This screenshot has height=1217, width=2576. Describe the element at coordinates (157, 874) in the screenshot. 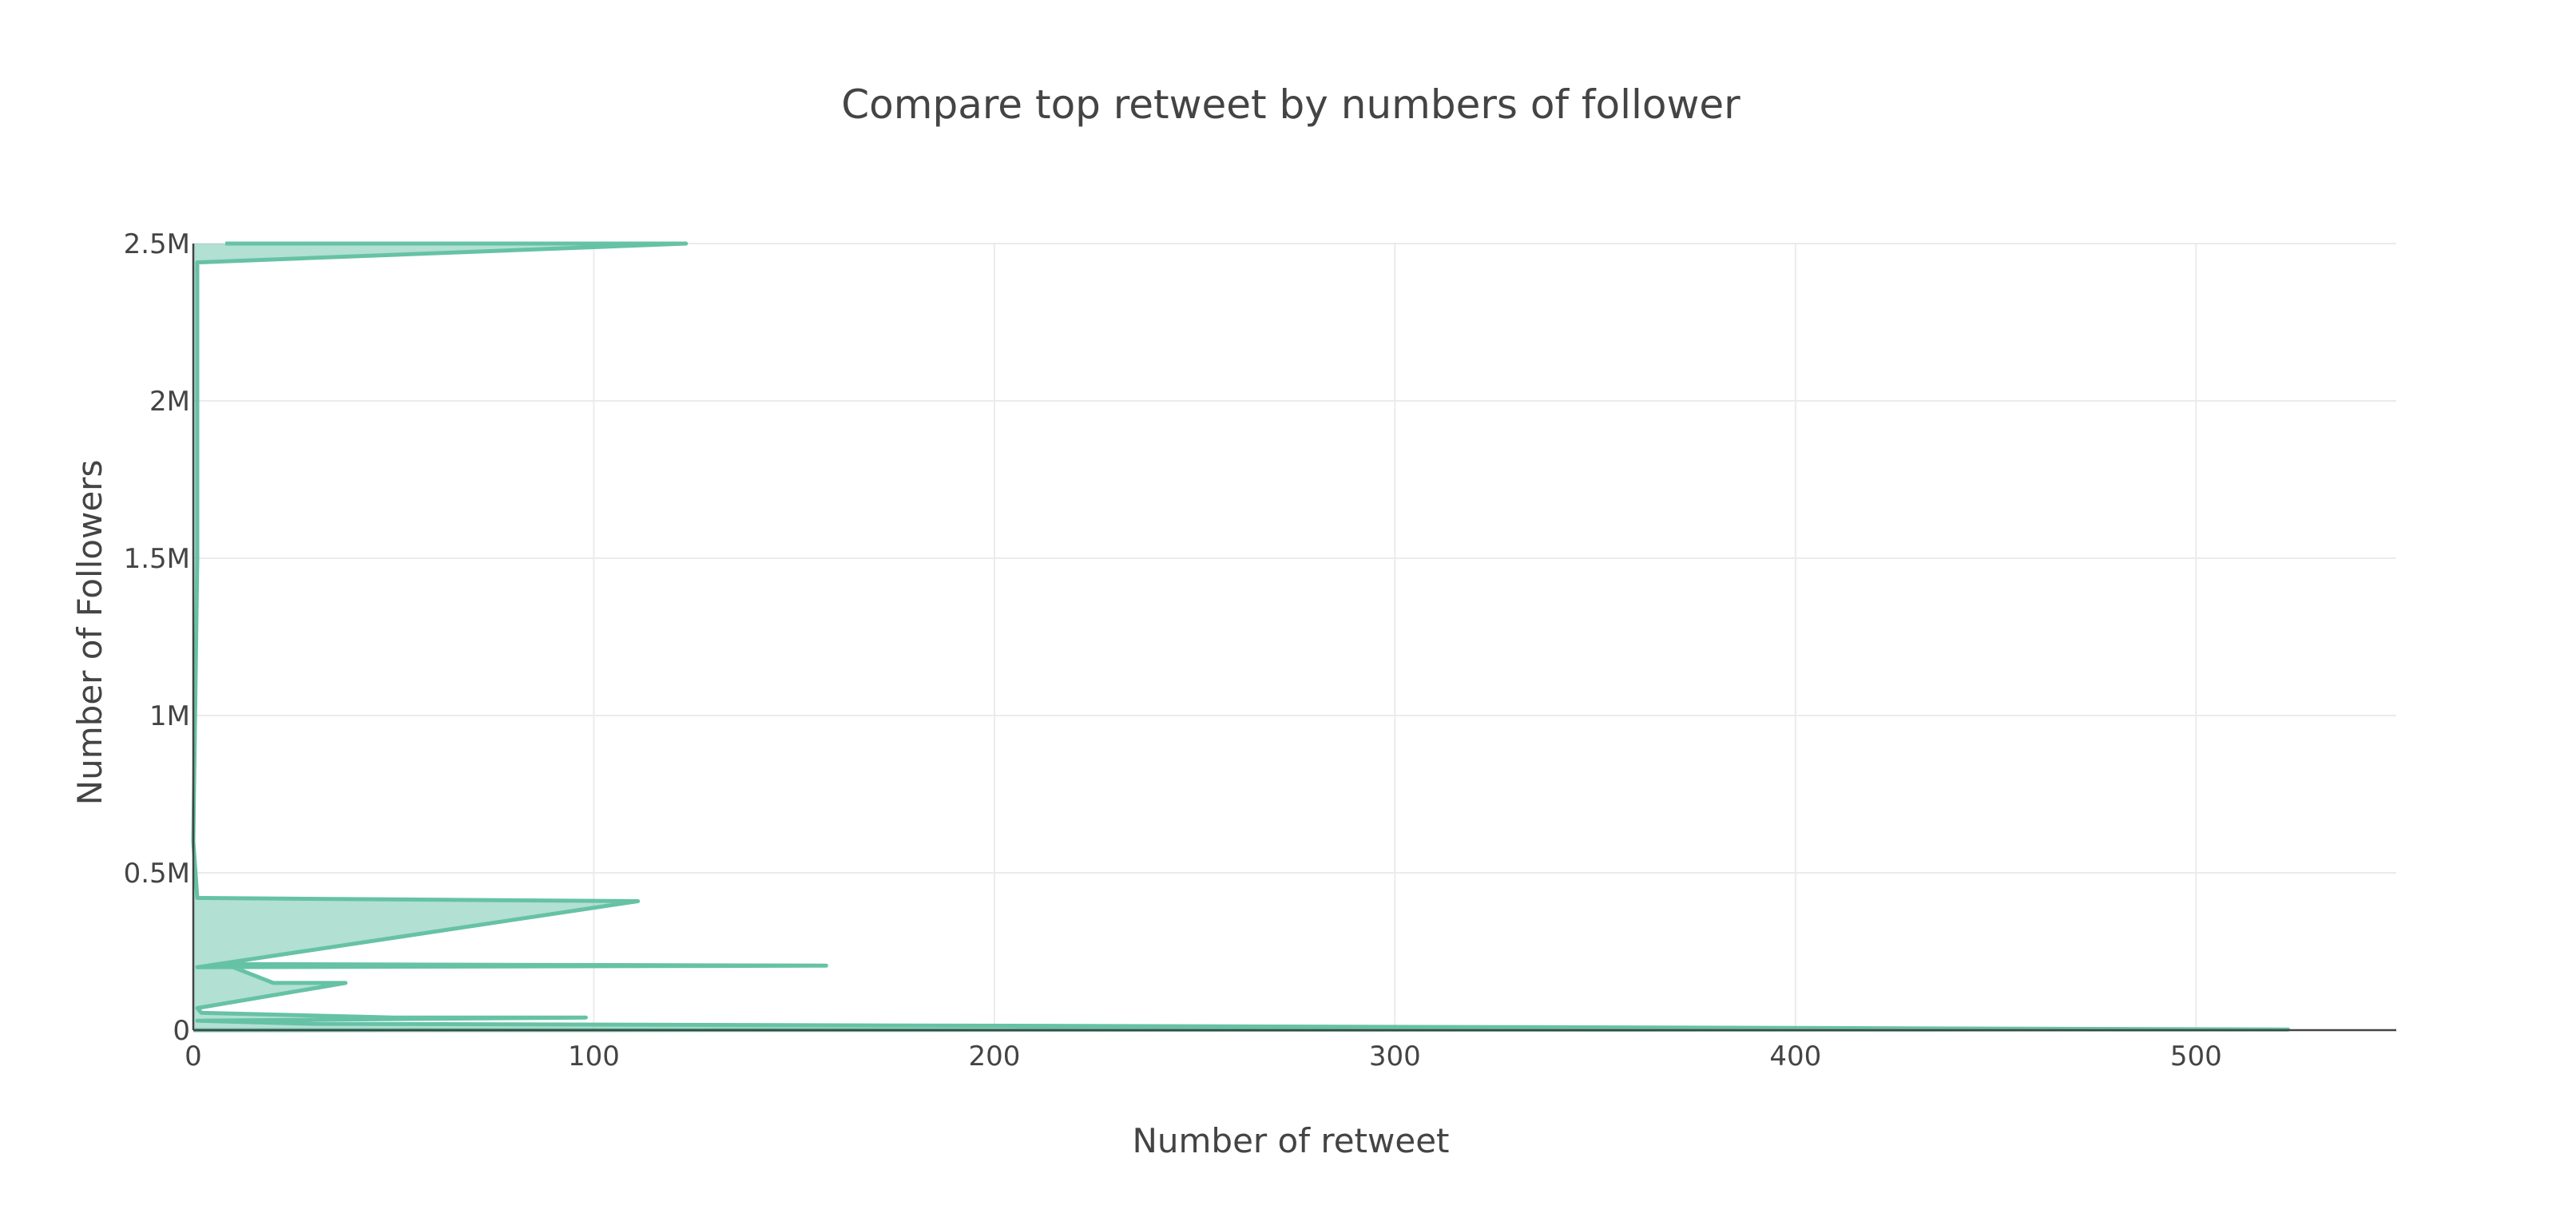

I see `y-tick-label: 0.5M` at that location.